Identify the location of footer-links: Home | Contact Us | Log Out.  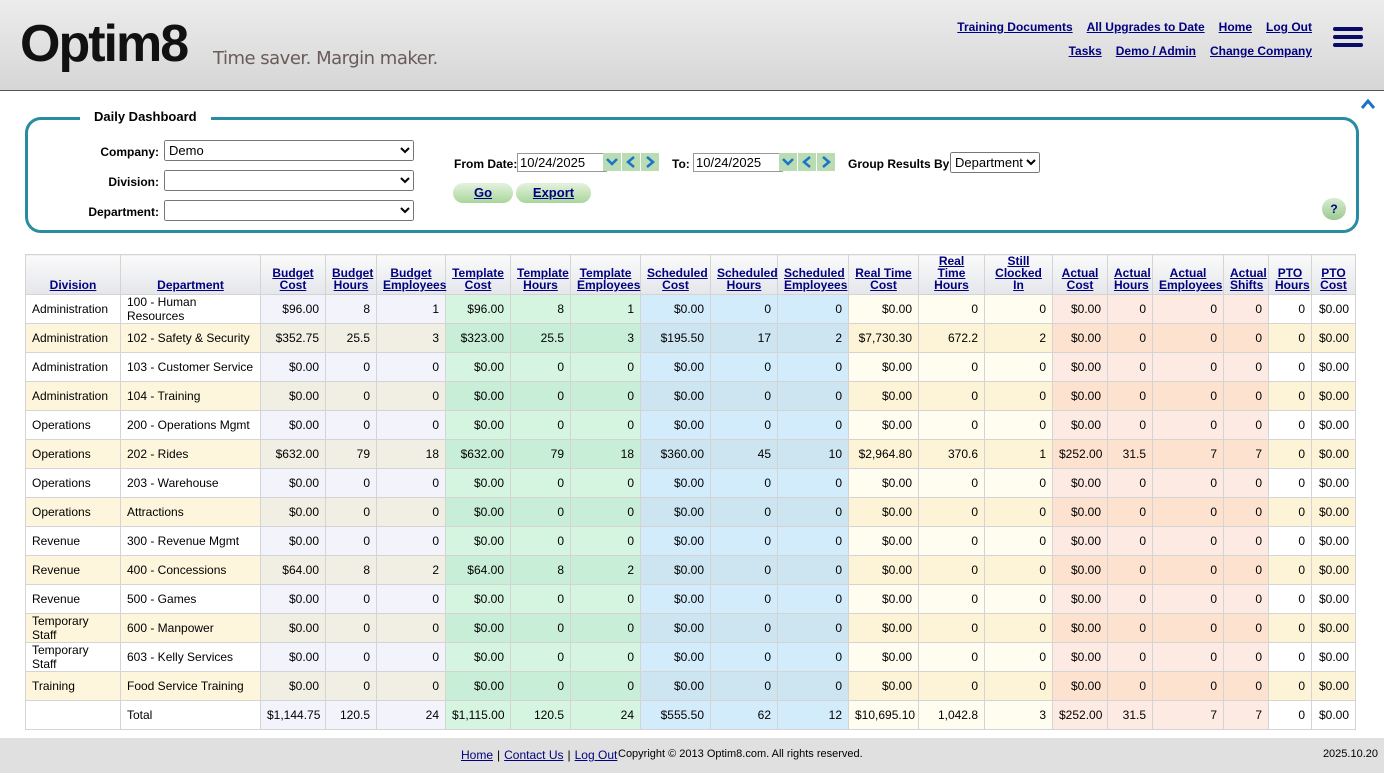
(539, 755).